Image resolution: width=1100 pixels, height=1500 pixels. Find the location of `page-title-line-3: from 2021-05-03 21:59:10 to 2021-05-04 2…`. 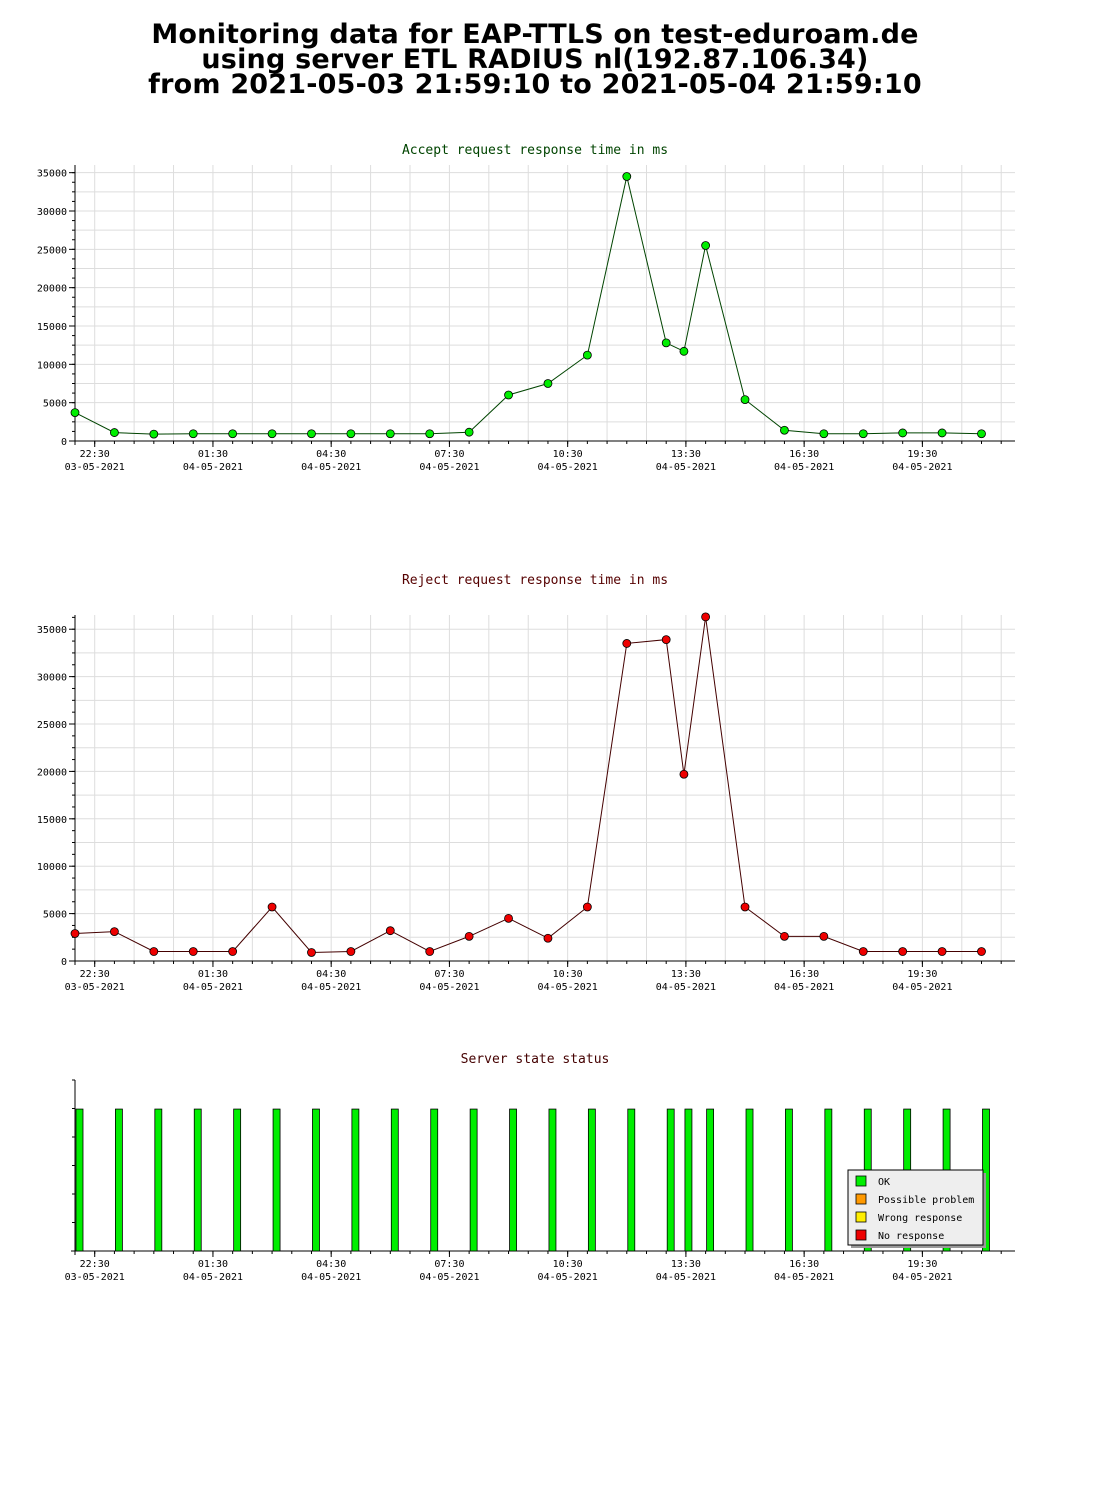

page-title-line-3: from 2021-05-03 21:59:10 to 2021-05-04 2… is located at coordinates (535, 84).